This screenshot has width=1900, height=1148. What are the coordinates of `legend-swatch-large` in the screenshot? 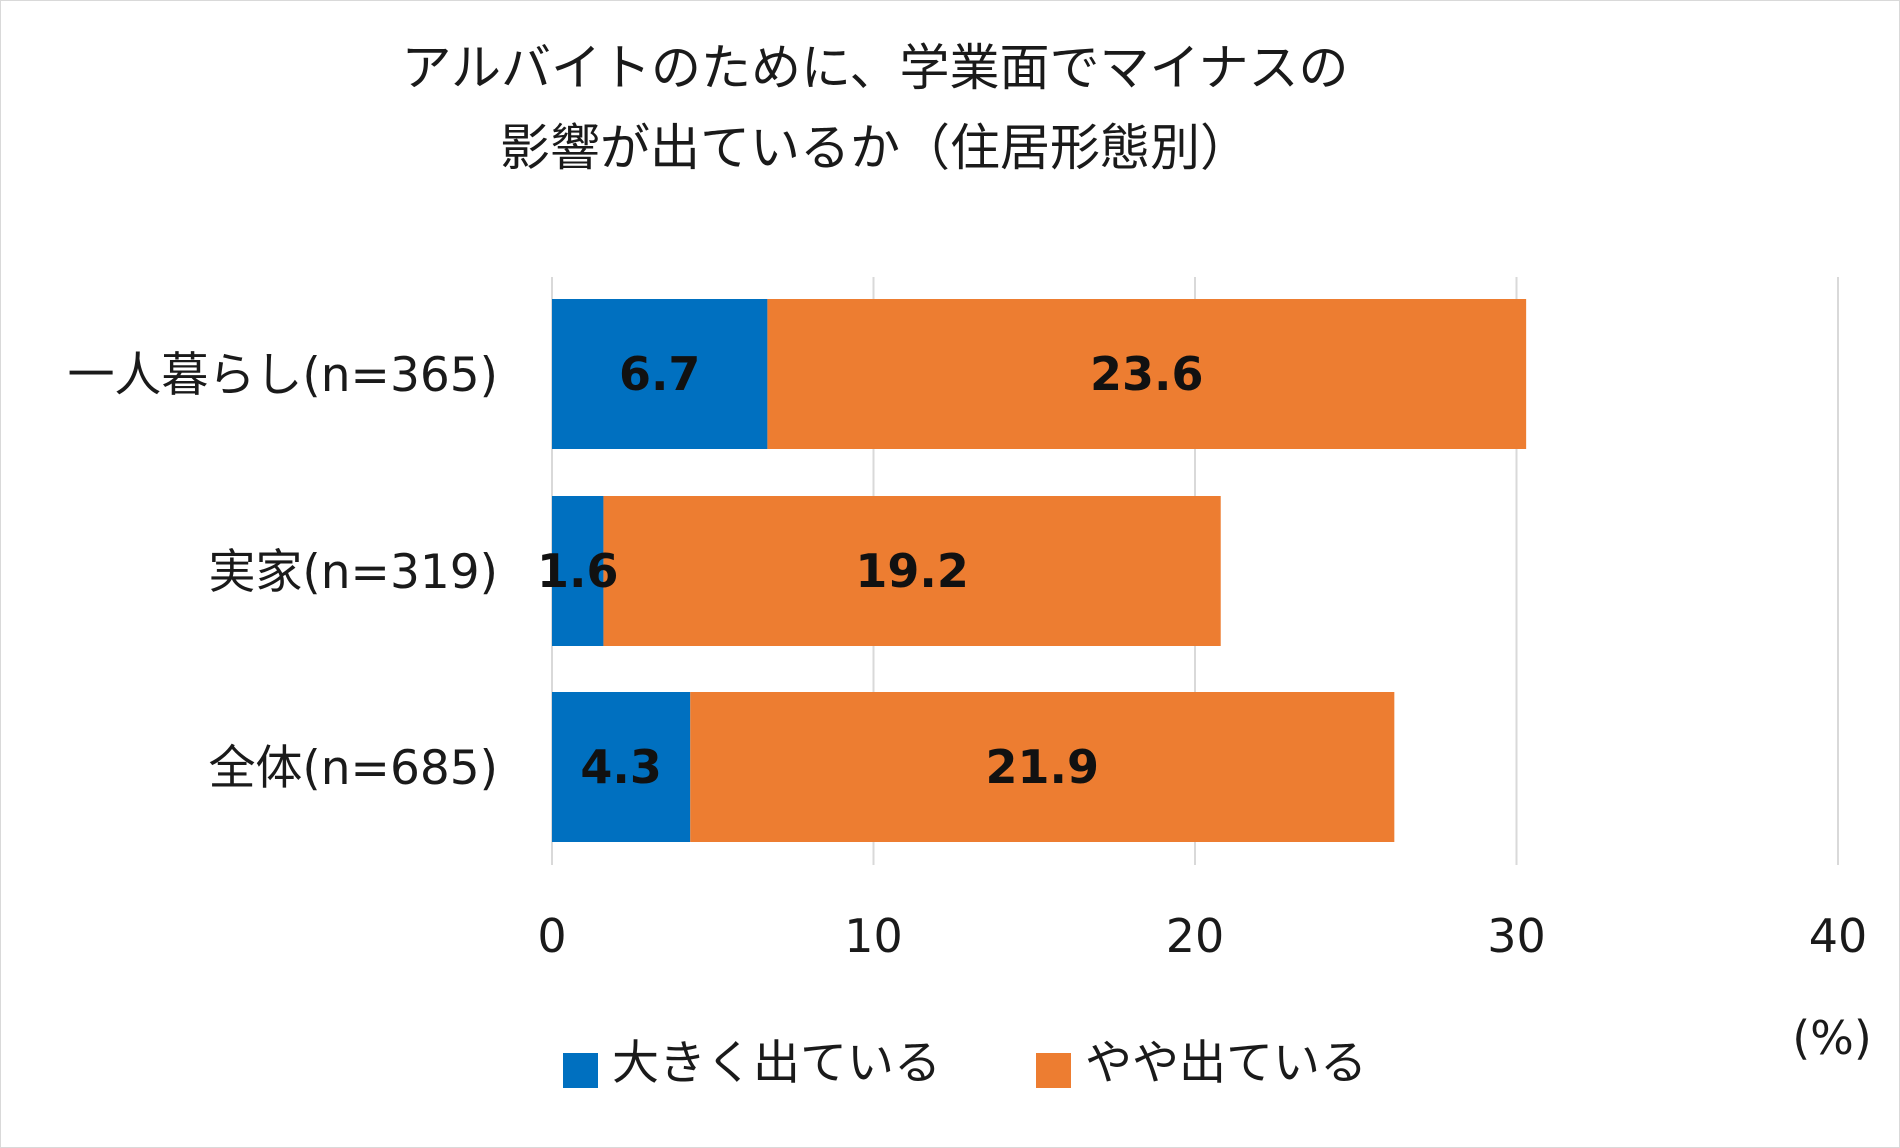 It's located at (580, 1070).